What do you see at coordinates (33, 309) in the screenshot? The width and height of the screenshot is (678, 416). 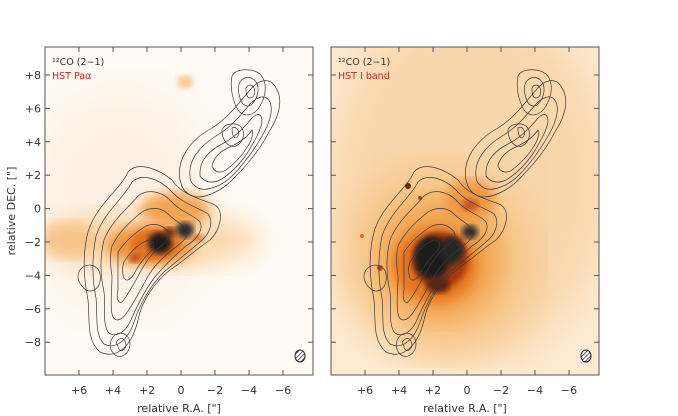 I see `y-tick-label: −6` at bounding box center [33, 309].